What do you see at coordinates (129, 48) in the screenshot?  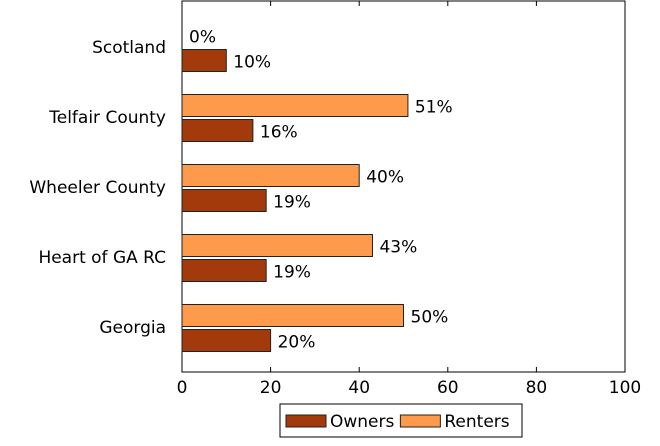 I see `y-tick-label: Scotland` at bounding box center [129, 48].